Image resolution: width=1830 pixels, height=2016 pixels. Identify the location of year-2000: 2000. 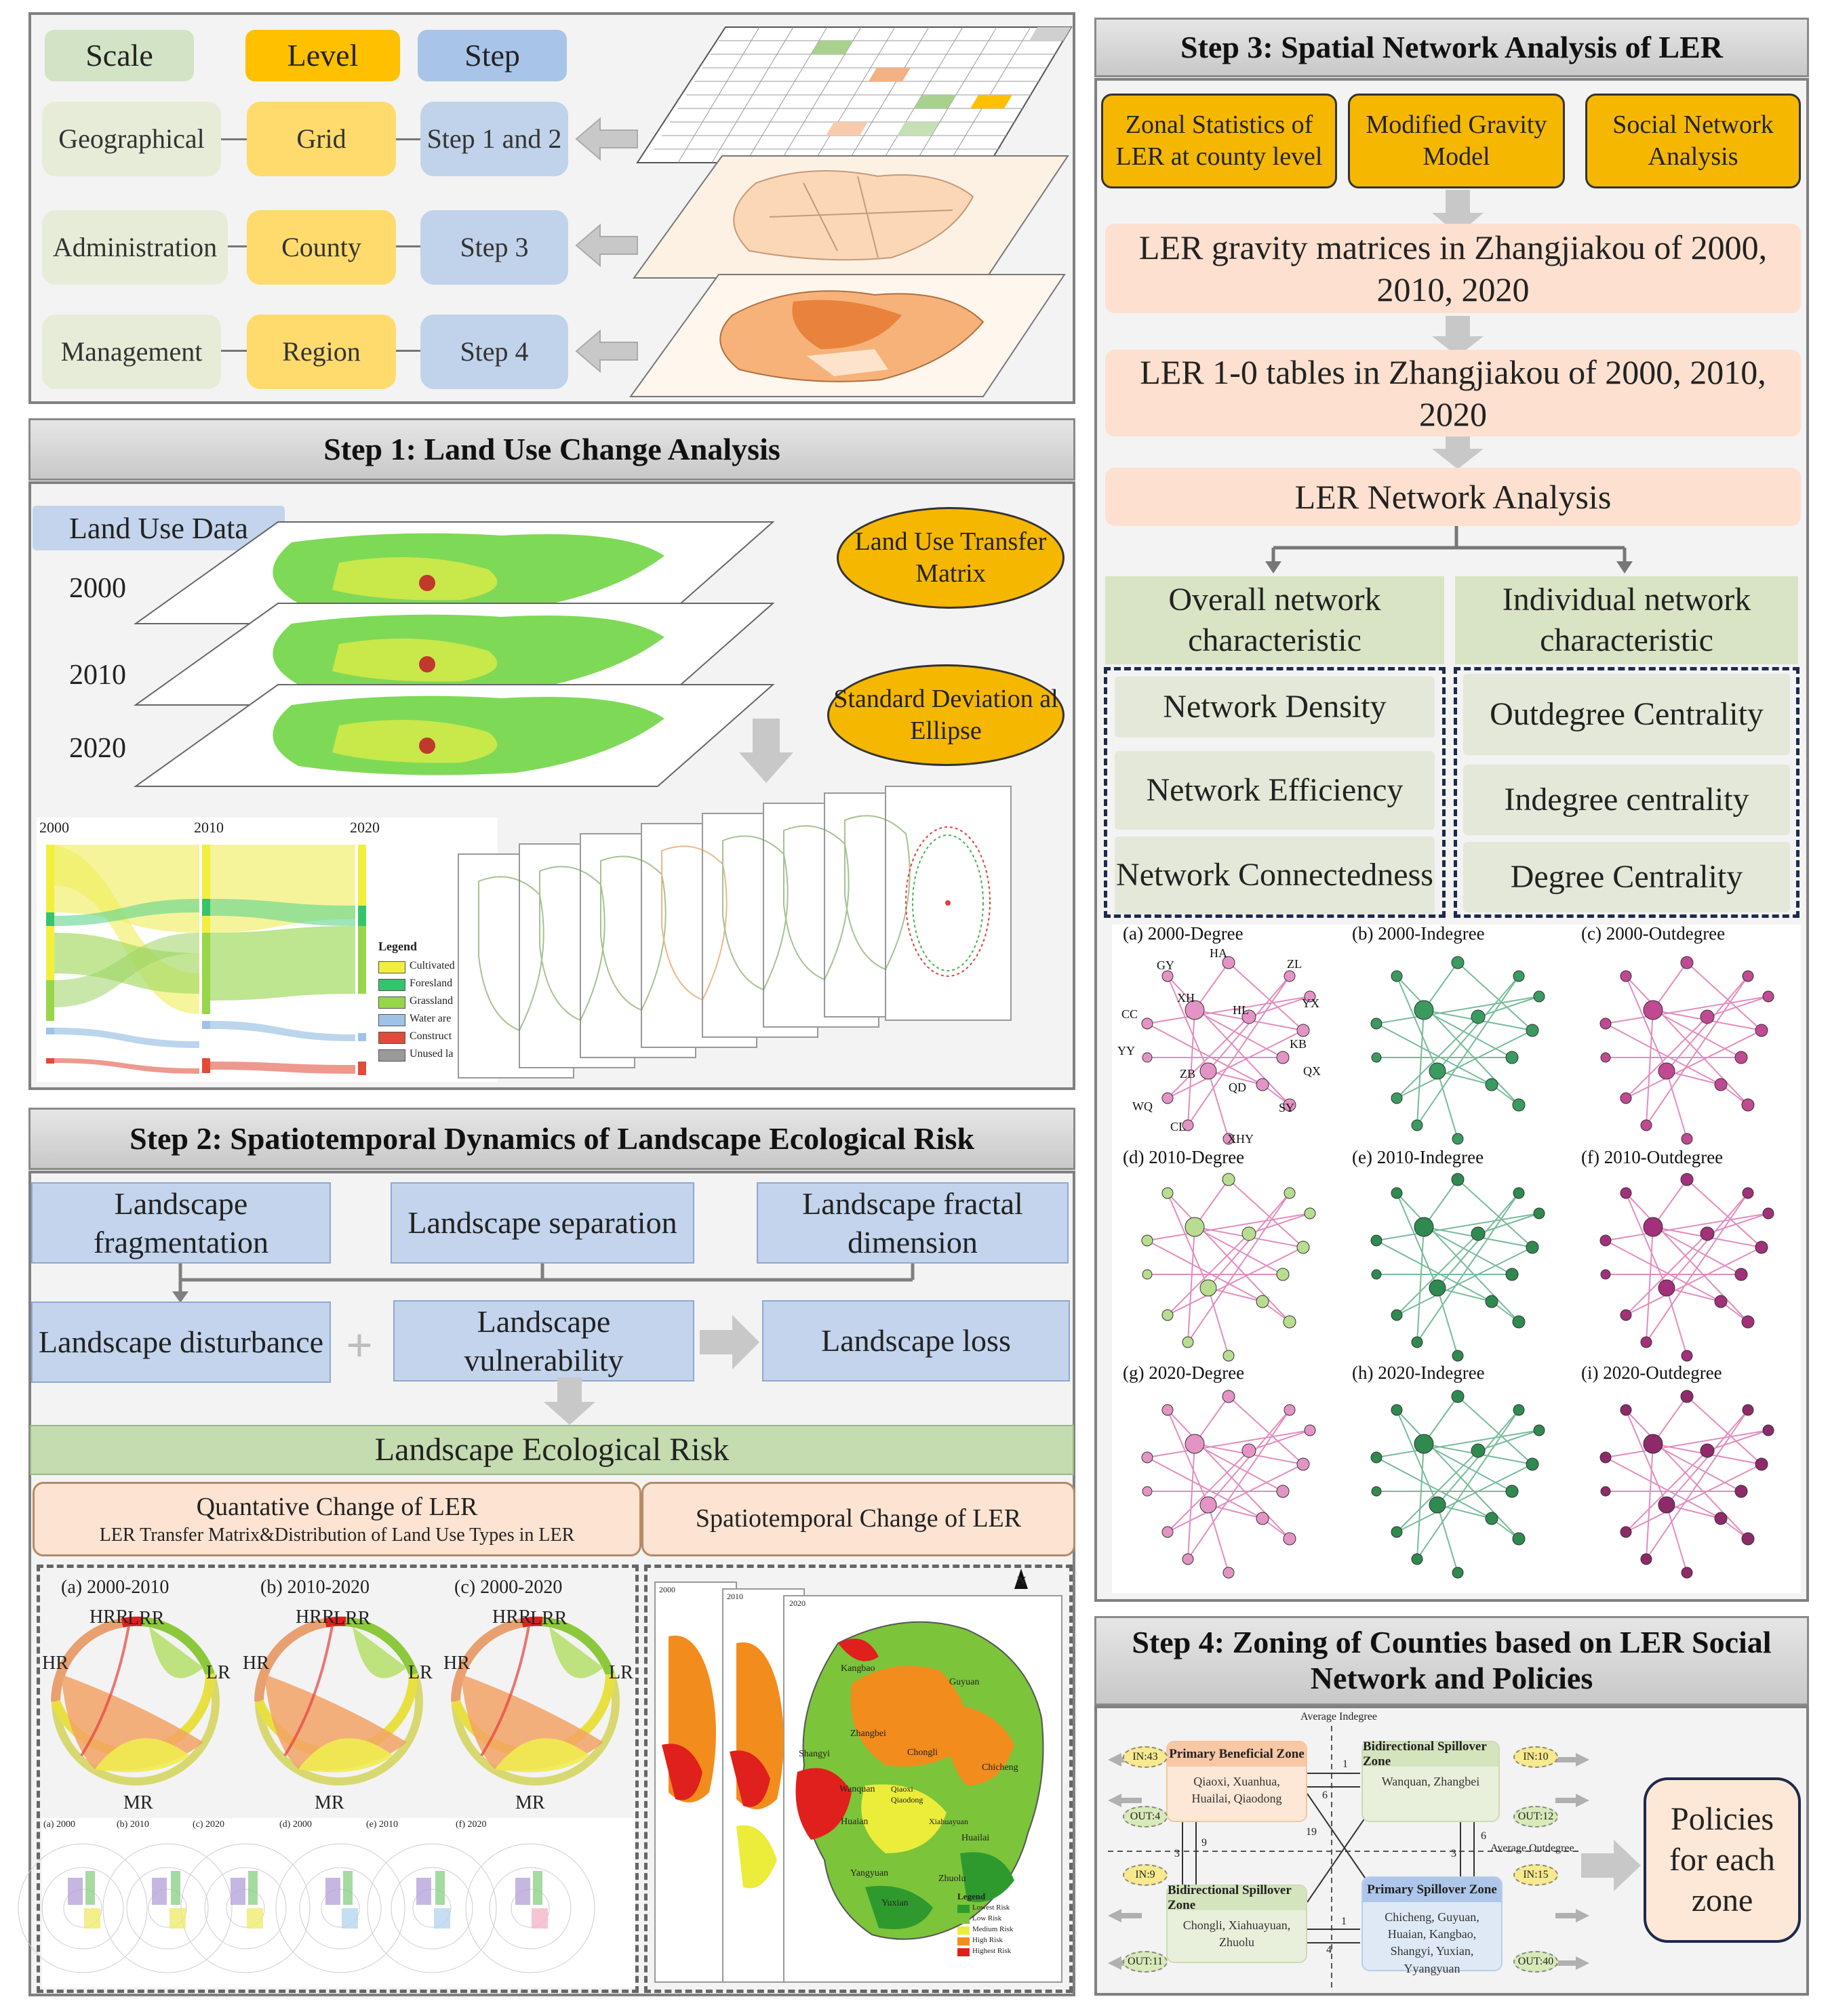
(97, 588).